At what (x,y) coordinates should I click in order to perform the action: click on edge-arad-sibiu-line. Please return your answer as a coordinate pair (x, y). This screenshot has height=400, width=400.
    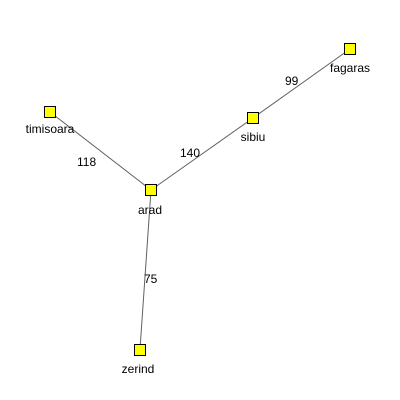
    Looking at the image, I should click on (202, 154).